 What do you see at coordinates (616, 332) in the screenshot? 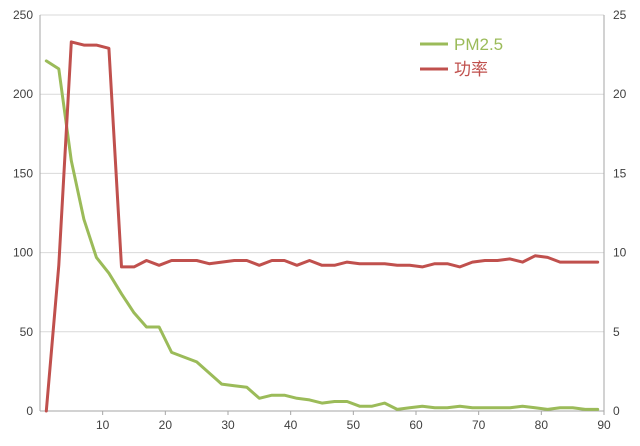
I see `y-tick-label-right: 5` at bounding box center [616, 332].